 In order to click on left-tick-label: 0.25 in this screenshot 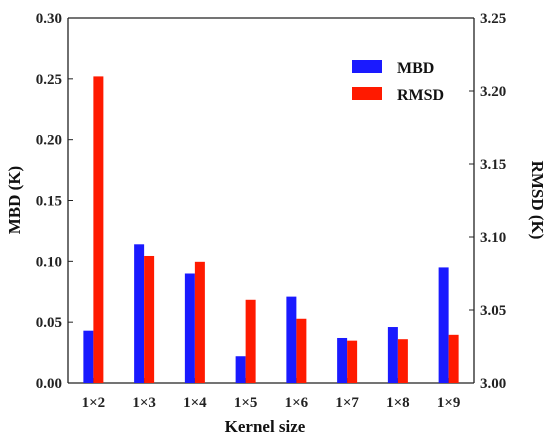, I will do `click(49, 80)`.